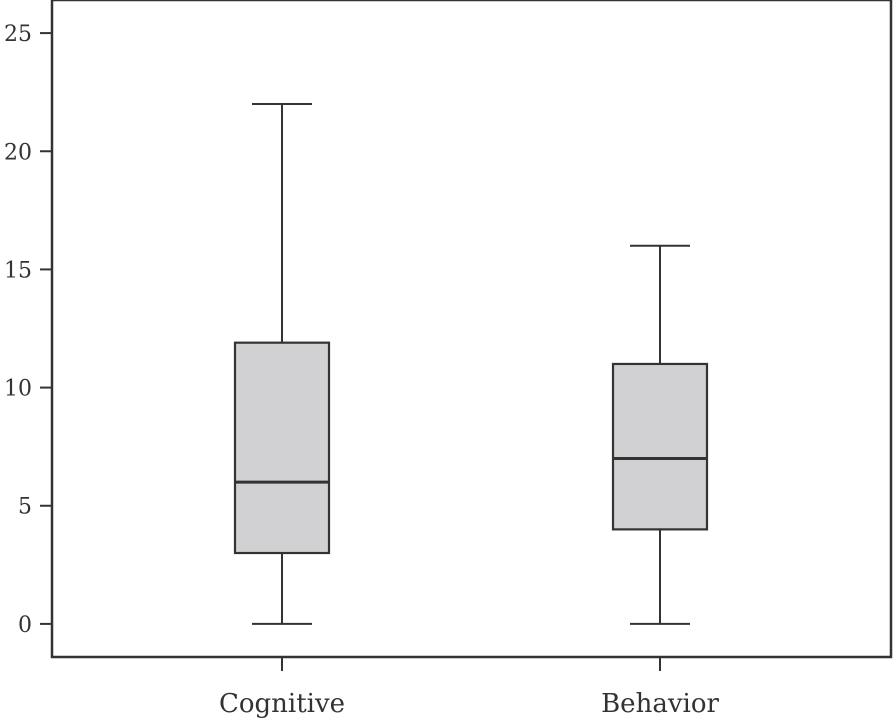 Image resolution: width=893 pixels, height=721 pixels. I want to click on x-category-label: Behavior, so click(660, 704).